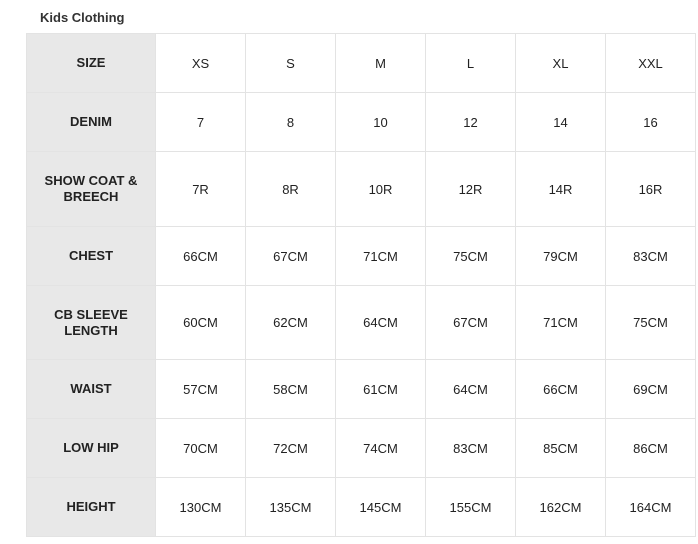  What do you see at coordinates (91, 256) in the screenshot?
I see `row-header: CHEST` at bounding box center [91, 256].